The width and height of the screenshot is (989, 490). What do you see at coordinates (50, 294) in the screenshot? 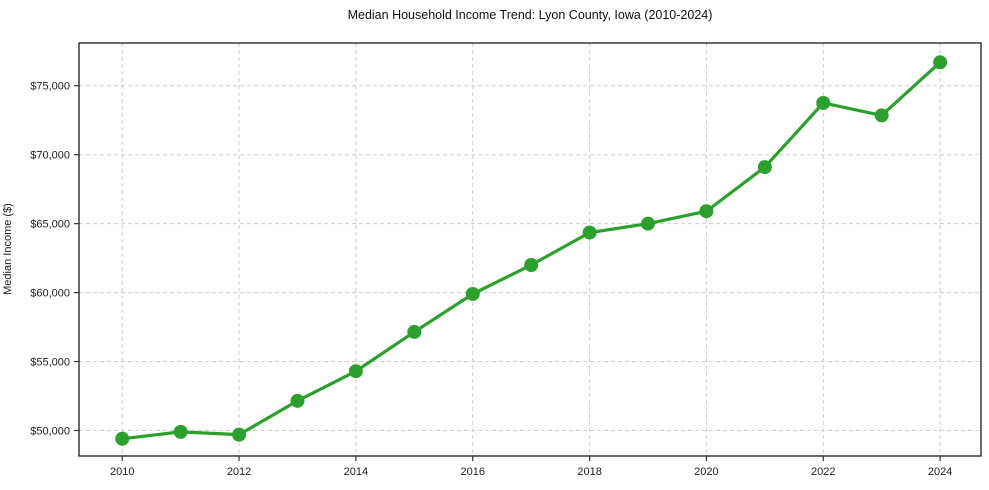
I see `y-tick-label: $60,000` at bounding box center [50, 294].